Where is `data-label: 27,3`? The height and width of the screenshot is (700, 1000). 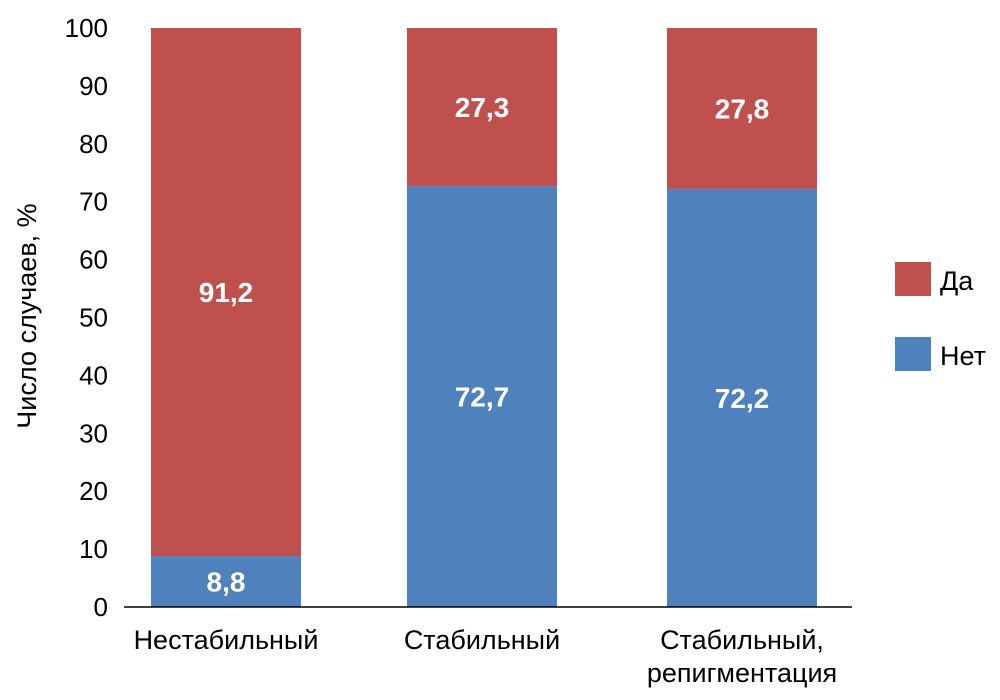
data-label: 27,3 is located at coordinates (482, 107).